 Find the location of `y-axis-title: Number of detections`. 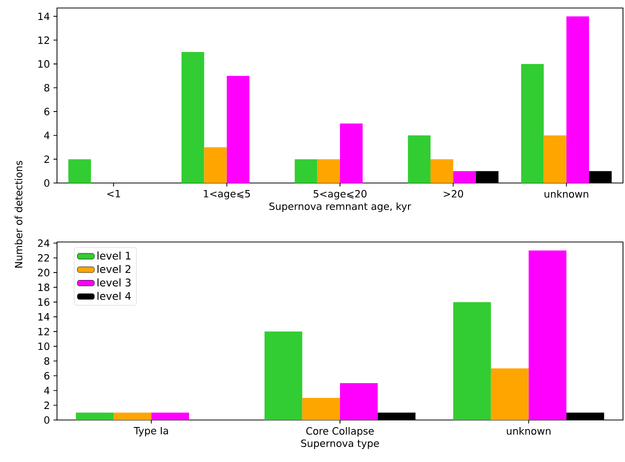

y-axis-title: Number of detections is located at coordinates (18, 214).